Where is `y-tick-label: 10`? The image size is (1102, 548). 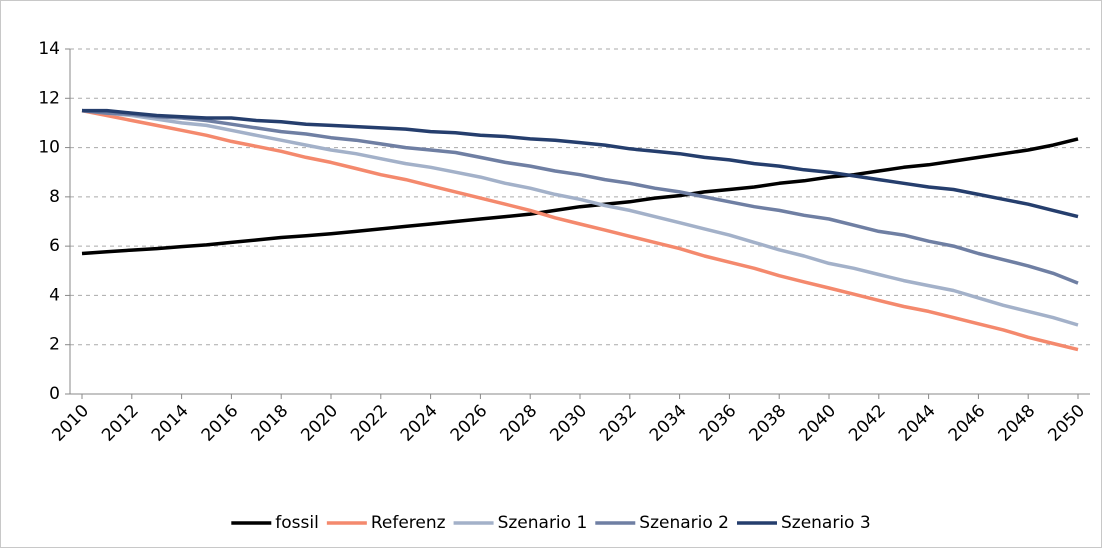 y-tick-label: 10 is located at coordinates (49, 148).